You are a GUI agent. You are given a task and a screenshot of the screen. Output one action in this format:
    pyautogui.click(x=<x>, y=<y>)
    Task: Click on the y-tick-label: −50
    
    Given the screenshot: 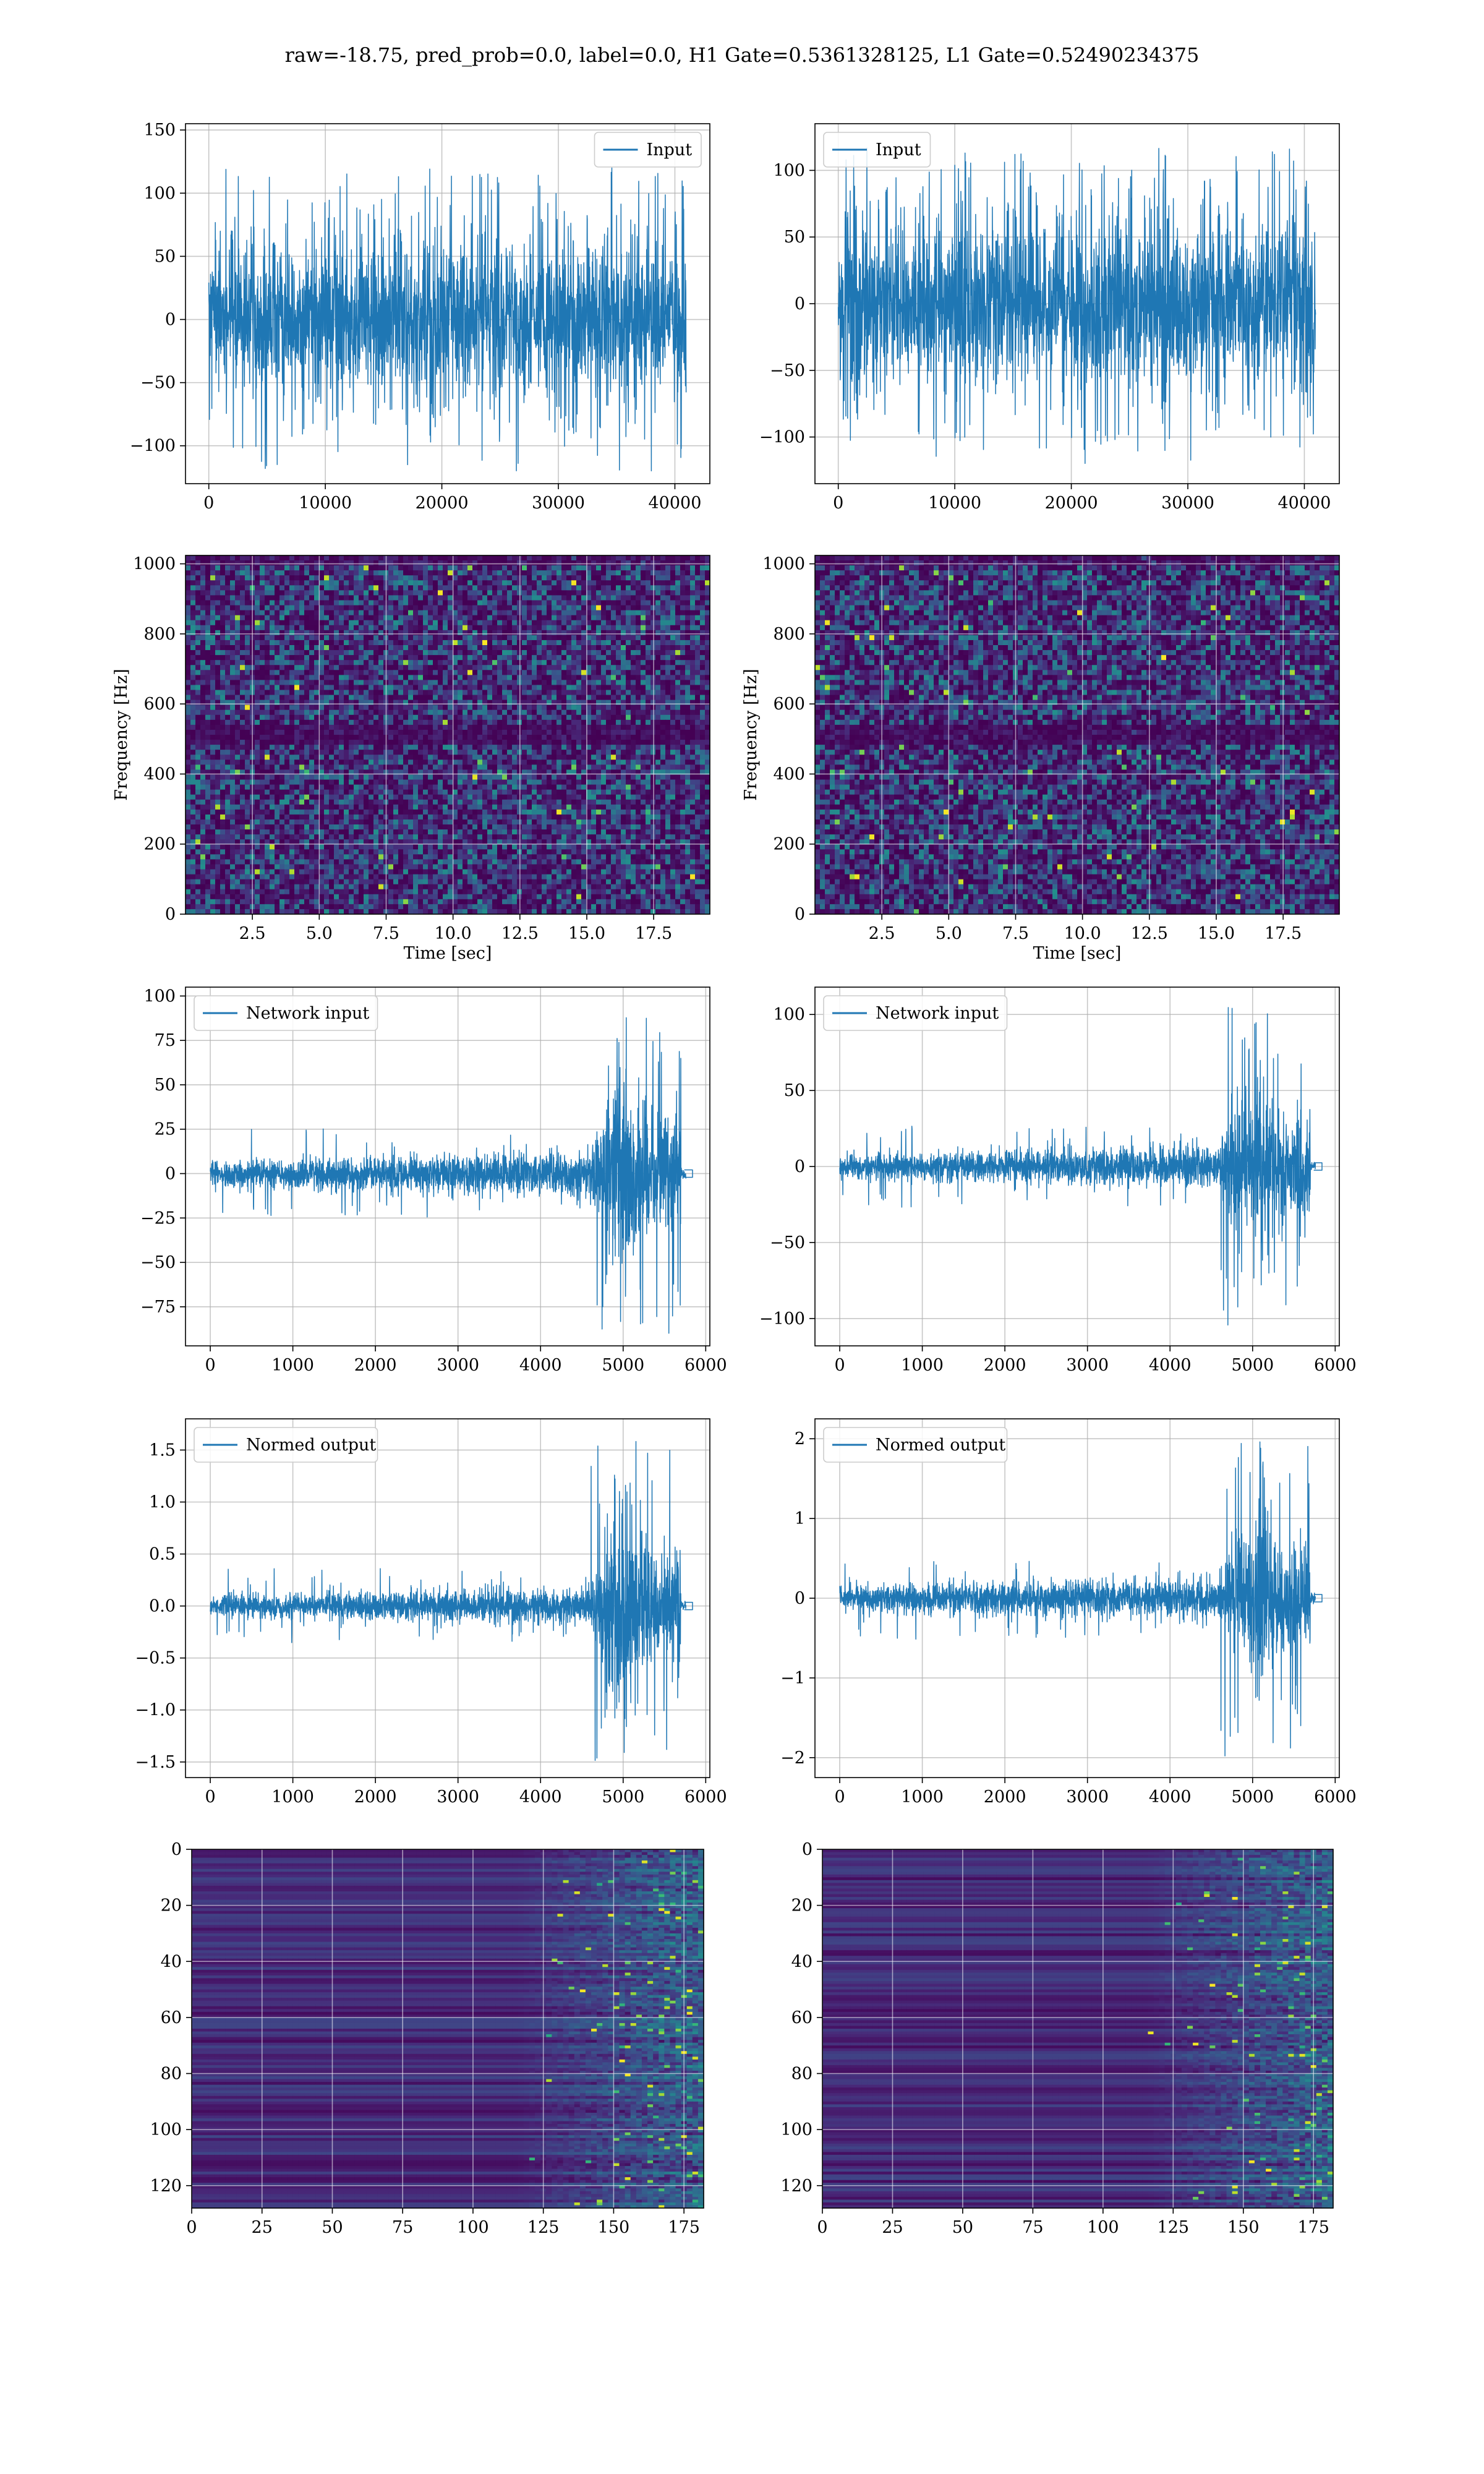 What is the action you would take?
    pyautogui.click(x=158, y=383)
    